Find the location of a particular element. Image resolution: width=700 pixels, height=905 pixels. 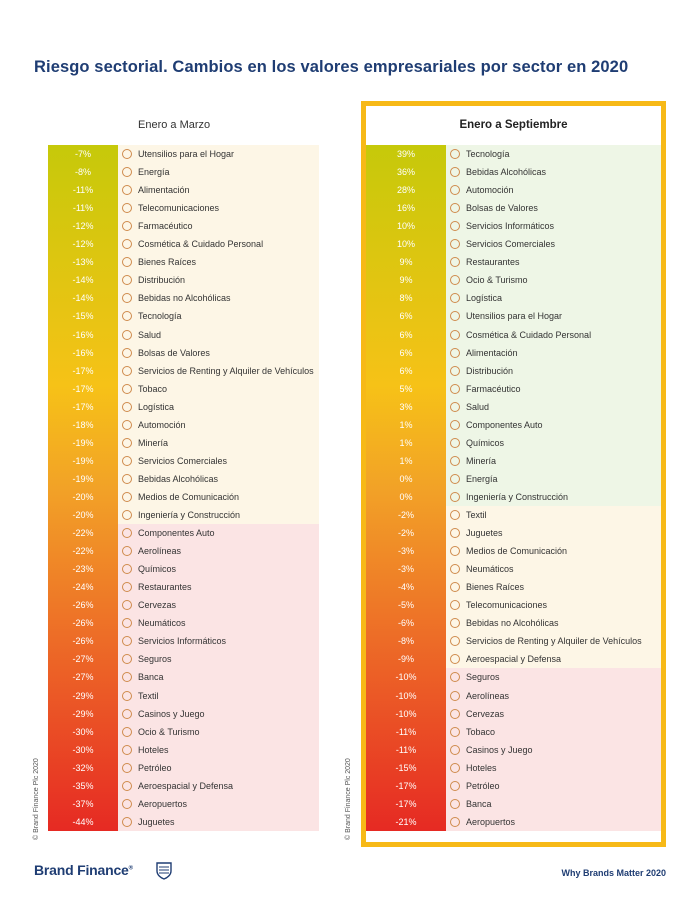

sector-label: Farmacéutico is located at coordinates (493, 388).